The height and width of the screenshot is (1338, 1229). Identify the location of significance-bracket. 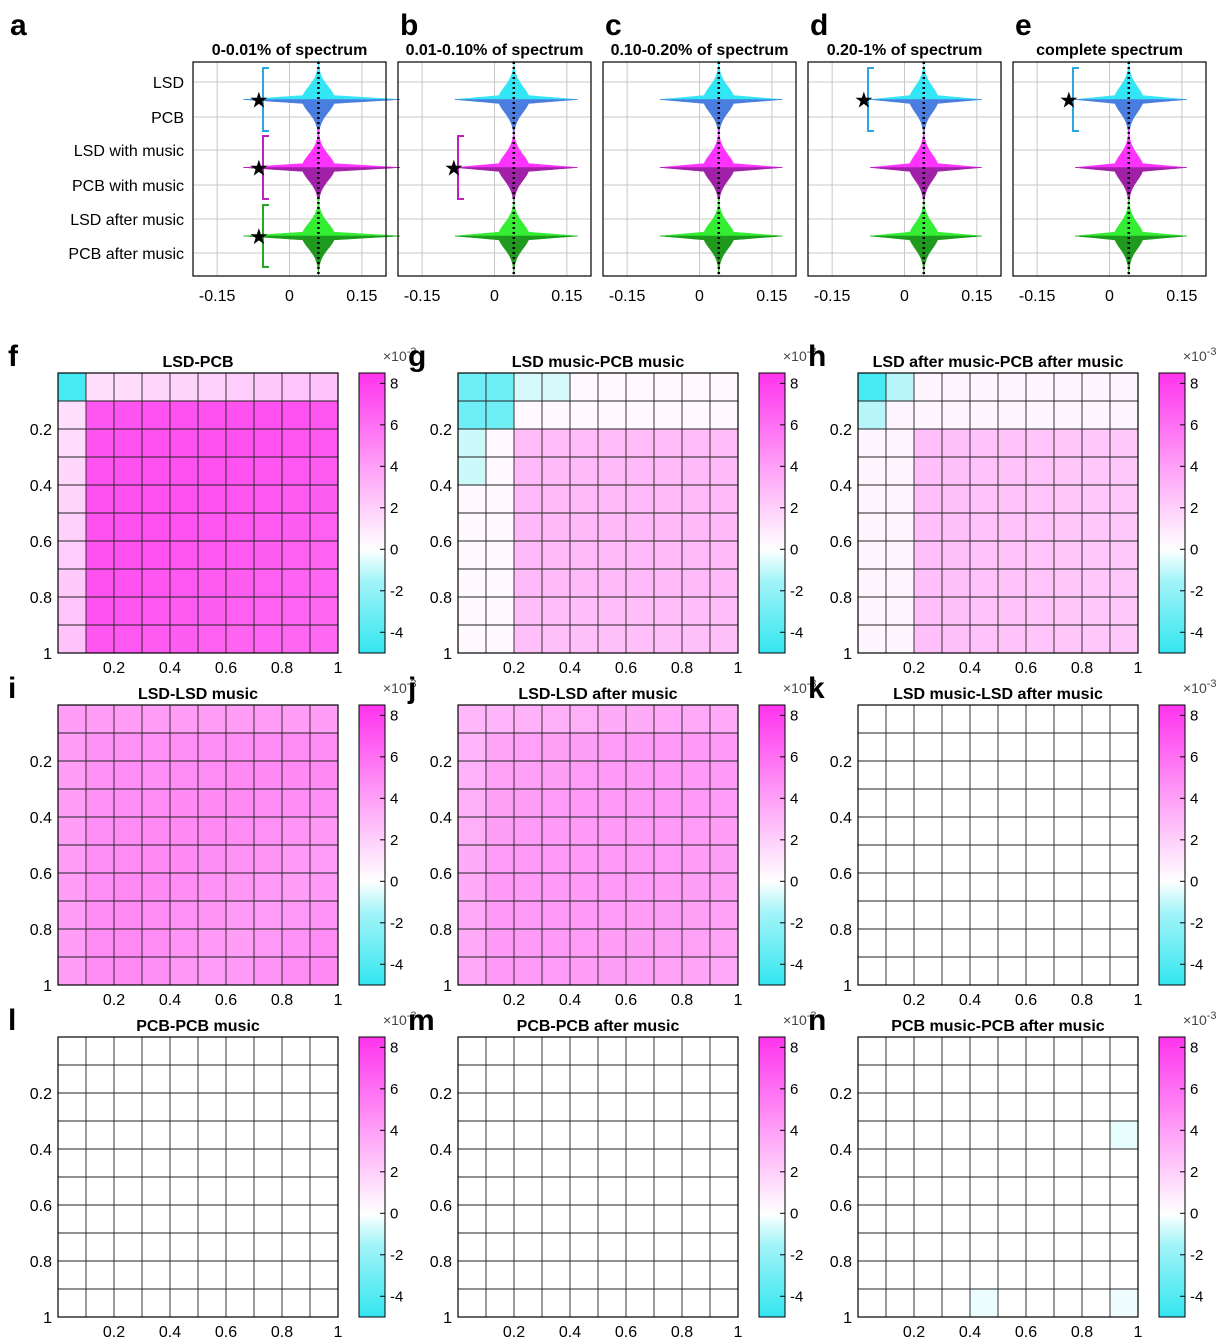
(265, 167).